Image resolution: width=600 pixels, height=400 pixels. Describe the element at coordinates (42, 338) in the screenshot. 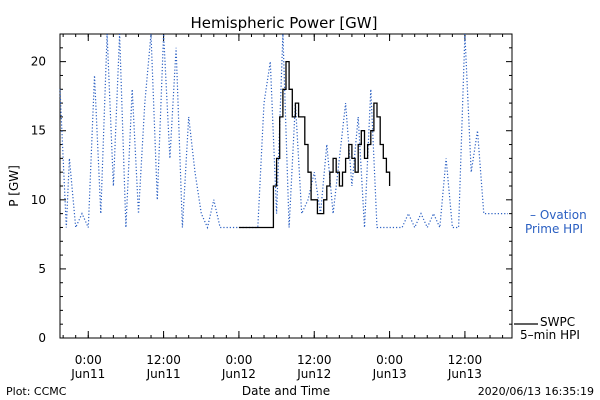

I see `y-tick-label: 0` at that location.